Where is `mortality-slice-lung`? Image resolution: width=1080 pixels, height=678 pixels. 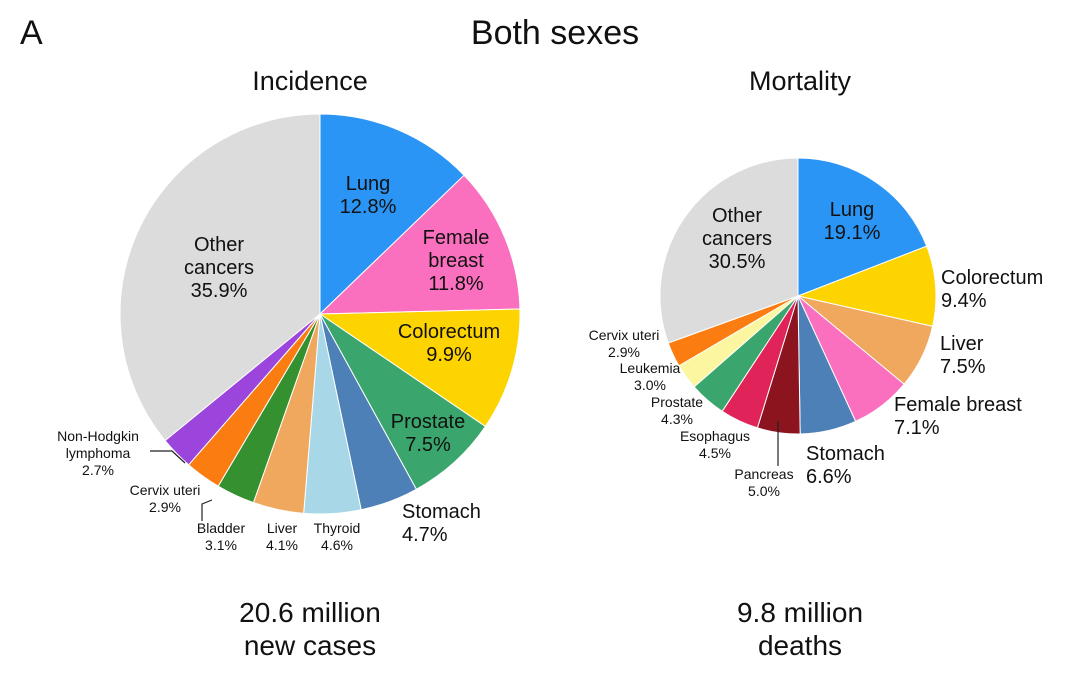 mortality-slice-lung is located at coordinates (862, 227).